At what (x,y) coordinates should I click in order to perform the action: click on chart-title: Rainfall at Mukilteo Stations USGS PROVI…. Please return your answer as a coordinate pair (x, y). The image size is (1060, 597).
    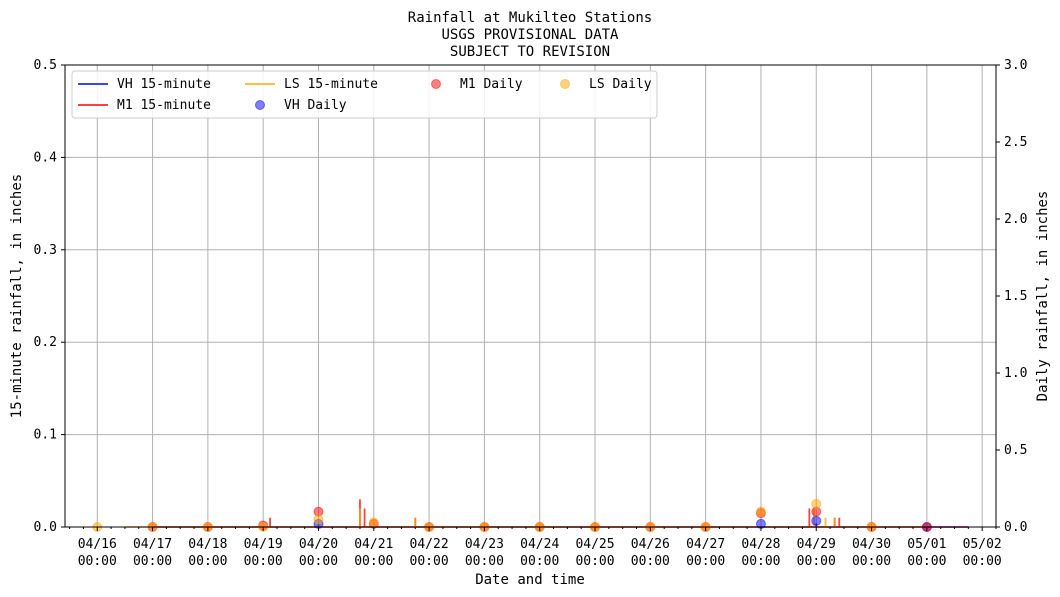
    Looking at the image, I should click on (530, 35).